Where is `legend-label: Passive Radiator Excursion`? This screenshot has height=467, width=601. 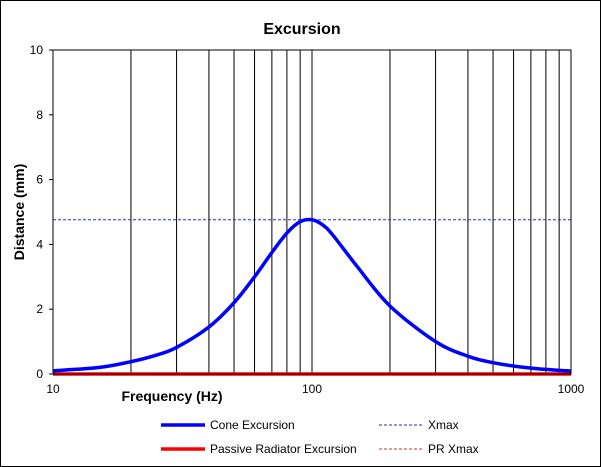 legend-label: Passive Radiator Excursion is located at coordinates (283, 449).